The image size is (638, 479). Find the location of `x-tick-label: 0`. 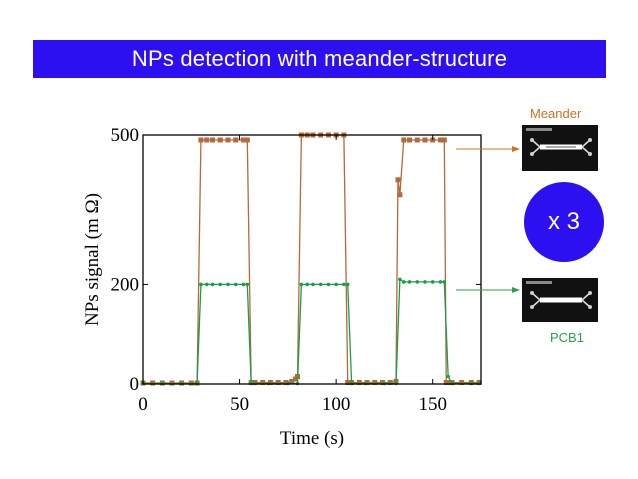

x-tick-label: 0 is located at coordinates (143, 404).